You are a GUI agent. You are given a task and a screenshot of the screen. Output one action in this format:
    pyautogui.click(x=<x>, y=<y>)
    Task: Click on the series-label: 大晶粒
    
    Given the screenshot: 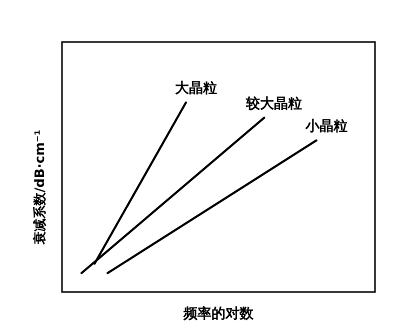 What is the action you would take?
    pyautogui.click(x=195, y=88)
    